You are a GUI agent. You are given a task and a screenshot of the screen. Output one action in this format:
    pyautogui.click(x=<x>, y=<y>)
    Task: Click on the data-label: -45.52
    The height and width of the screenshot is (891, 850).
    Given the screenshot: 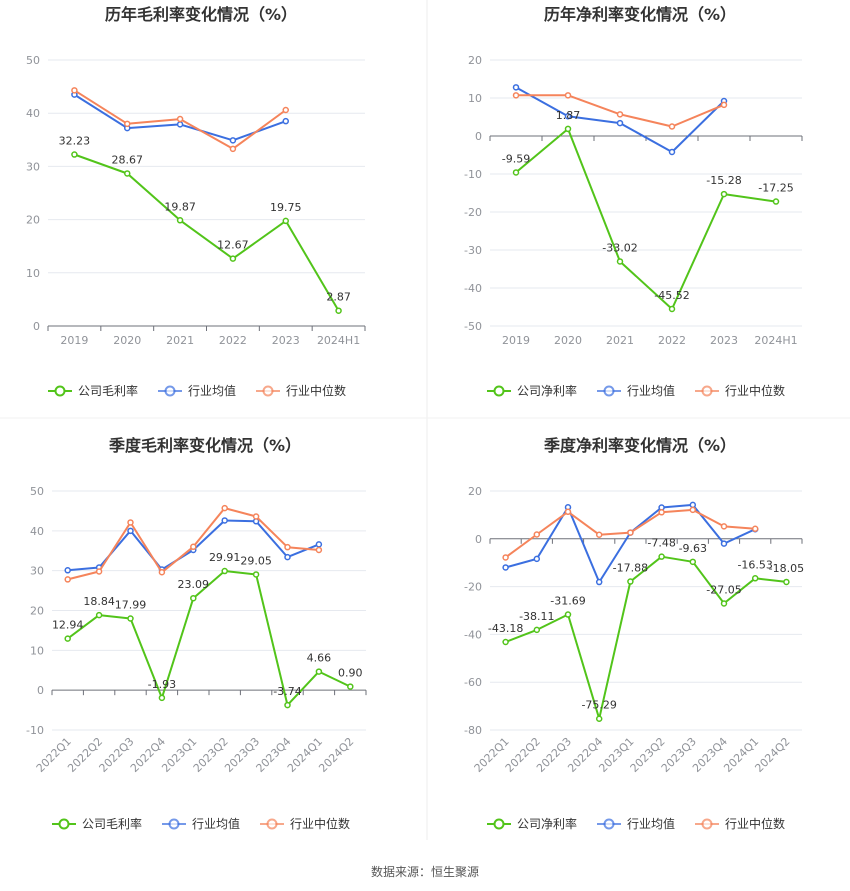 What is the action you would take?
    pyautogui.click(x=671, y=295)
    